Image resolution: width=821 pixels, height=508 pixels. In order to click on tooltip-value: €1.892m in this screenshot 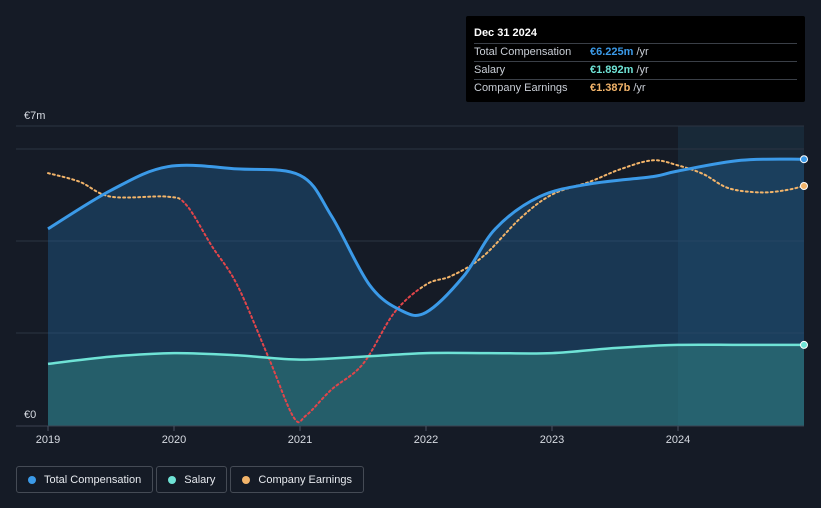, I will do `click(612, 70)`.